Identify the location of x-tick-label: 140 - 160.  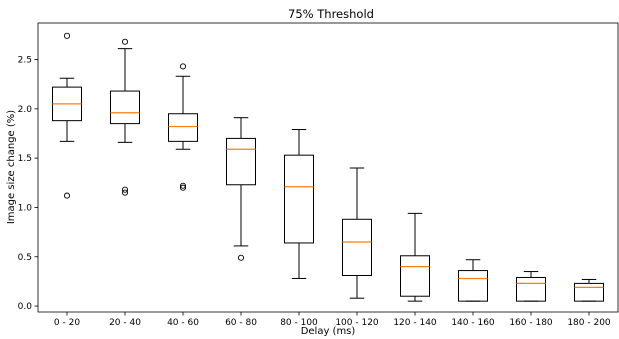
(473, 323).